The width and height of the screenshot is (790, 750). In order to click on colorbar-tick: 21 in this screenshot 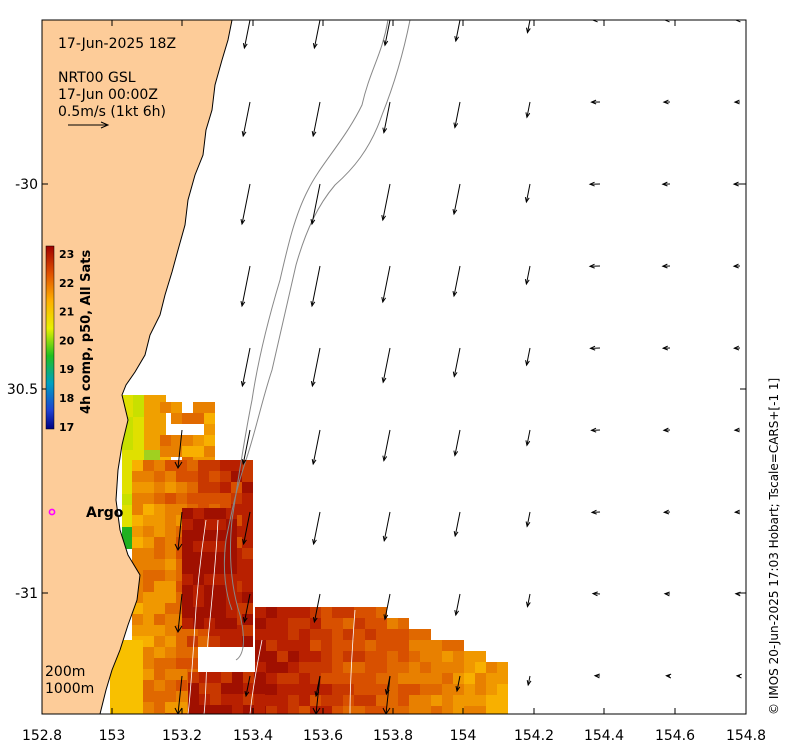, I will do `click(66, 312)`.